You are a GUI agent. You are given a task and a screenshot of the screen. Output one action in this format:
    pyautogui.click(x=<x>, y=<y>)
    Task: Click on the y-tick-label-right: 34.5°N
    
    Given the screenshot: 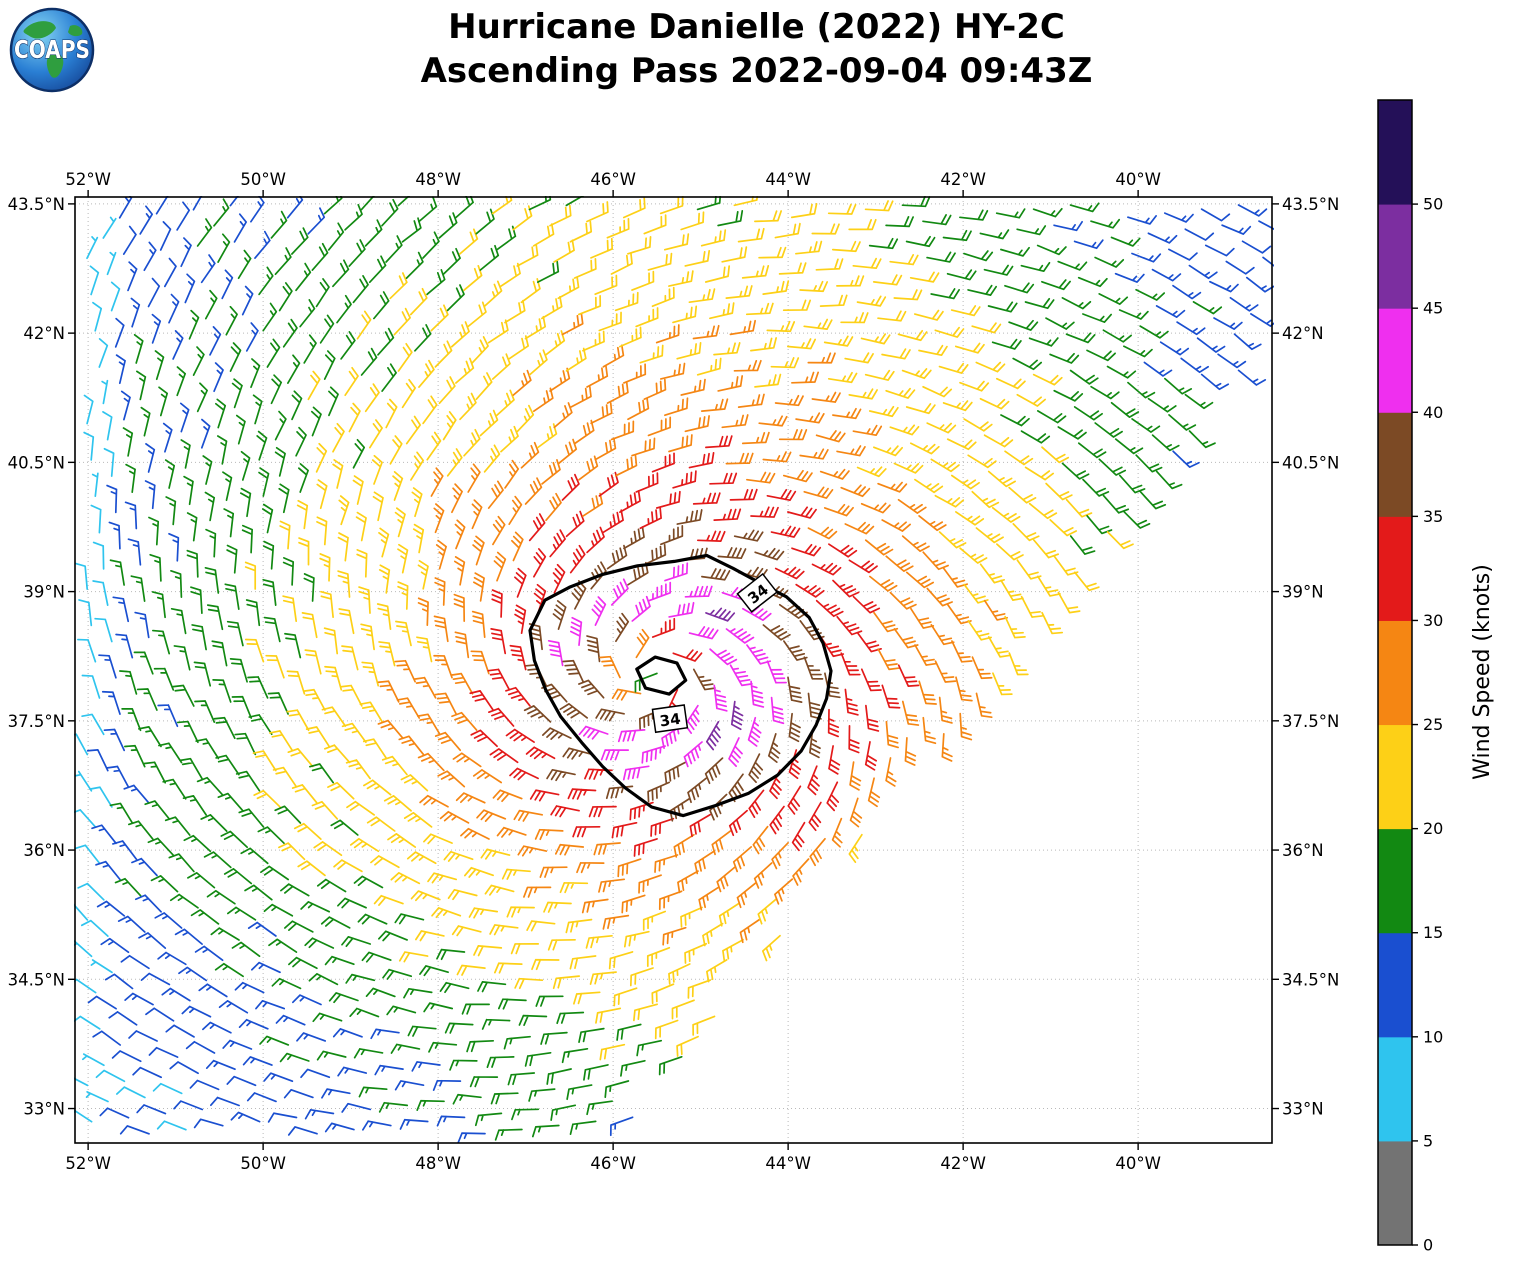 What is the action you would take?
    pyautogui.click(x=1310, y=979)
    